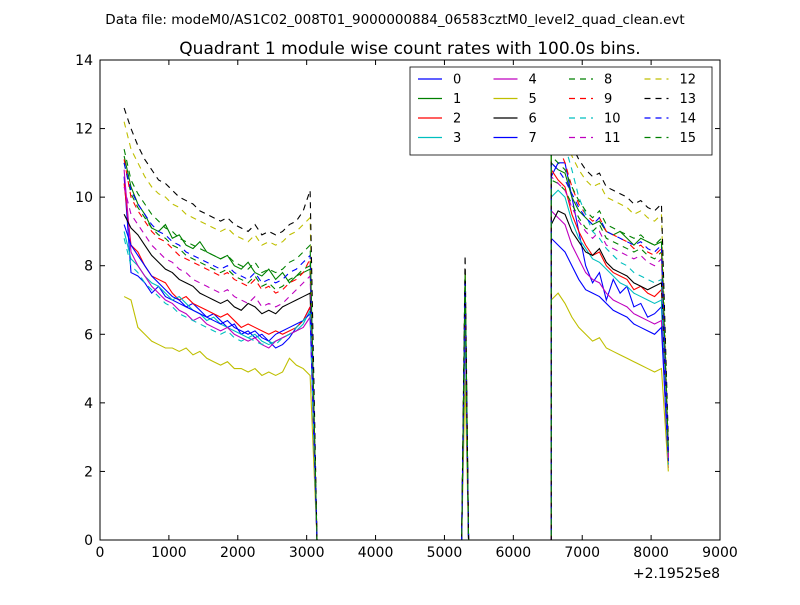  Describe the element at coordinates (84, 61) in the screenshot. I see `y-tick-label: 14` at that location.